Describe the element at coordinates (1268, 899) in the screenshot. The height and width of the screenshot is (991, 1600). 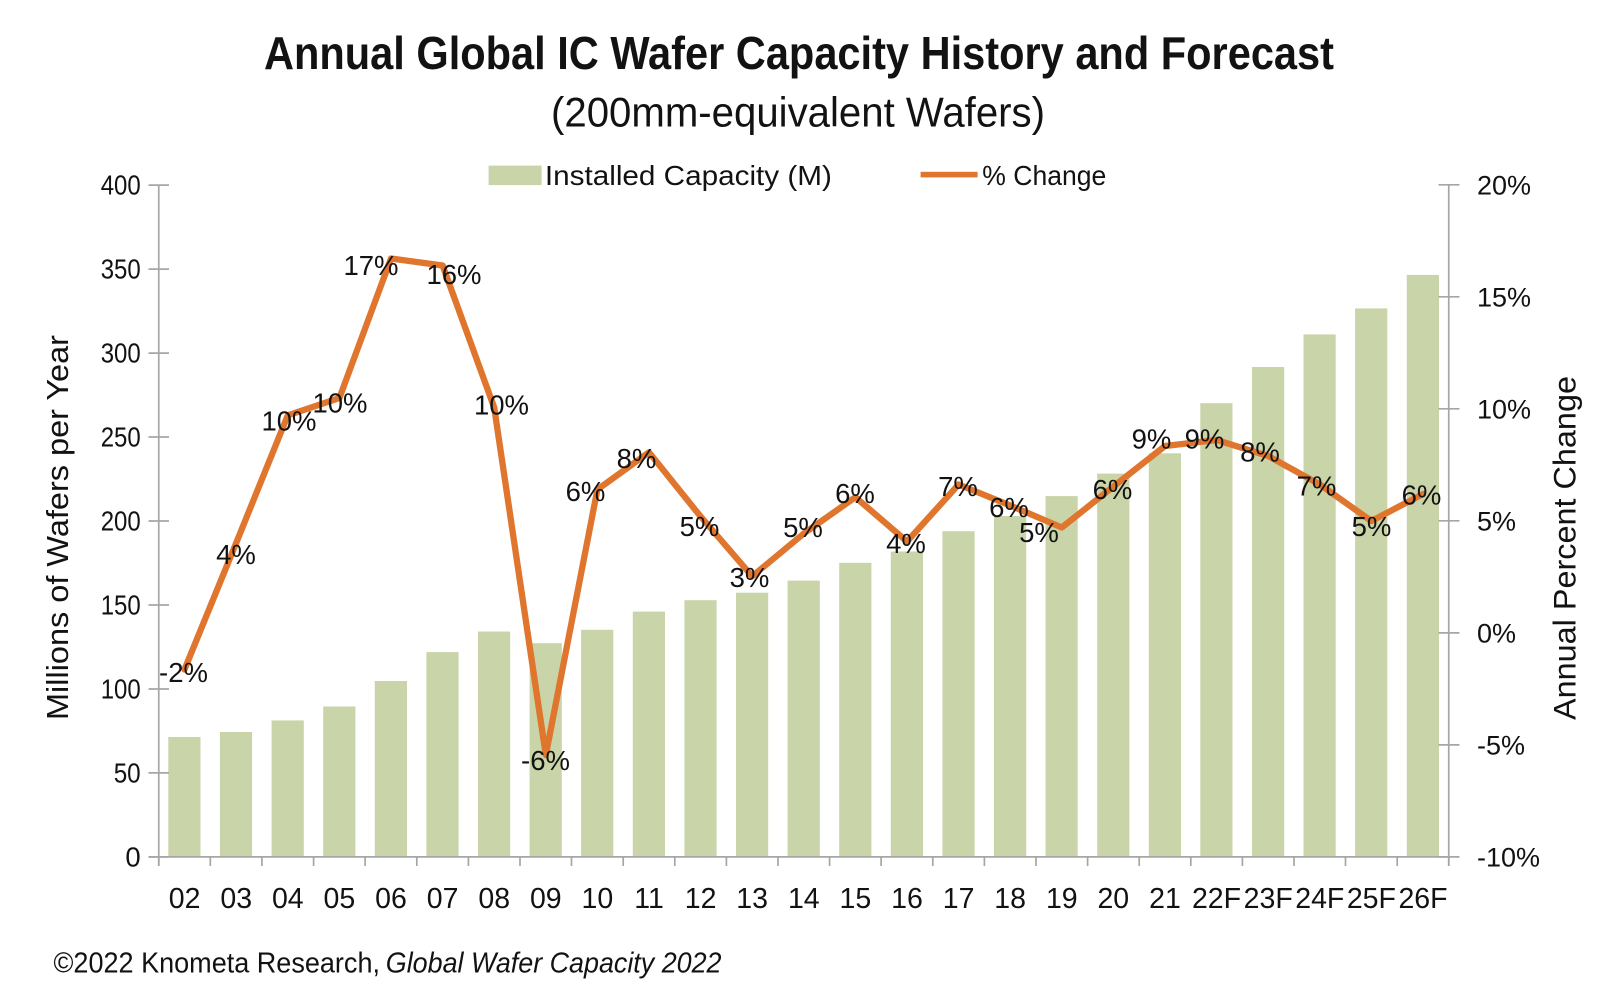
I see `svg-text: 23F` at that location.